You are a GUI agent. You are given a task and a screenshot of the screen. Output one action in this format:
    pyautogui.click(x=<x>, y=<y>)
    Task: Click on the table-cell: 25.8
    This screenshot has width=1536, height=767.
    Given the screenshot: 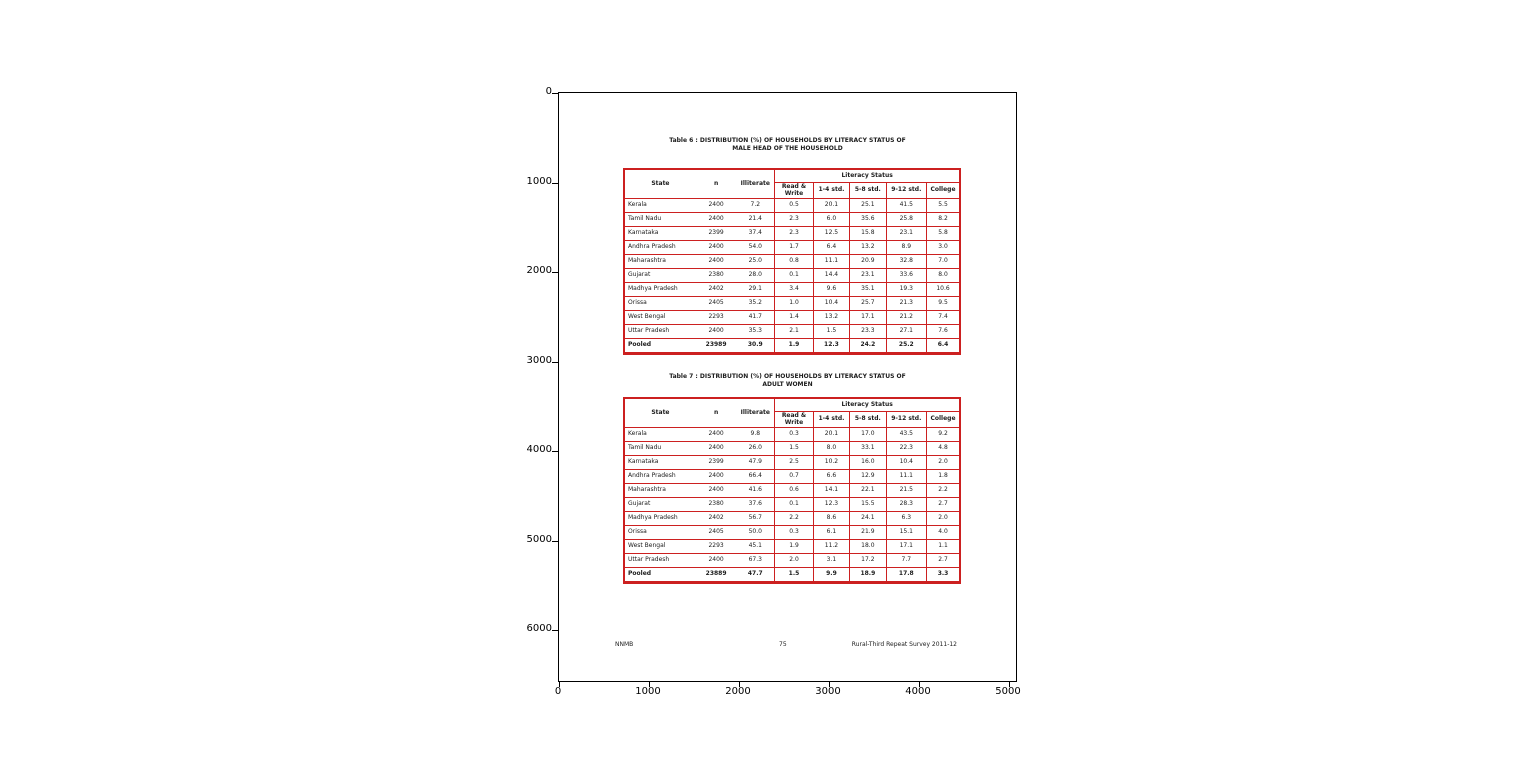 What is the action you would take?
    pyautogui.click(x=906, y=219)
    